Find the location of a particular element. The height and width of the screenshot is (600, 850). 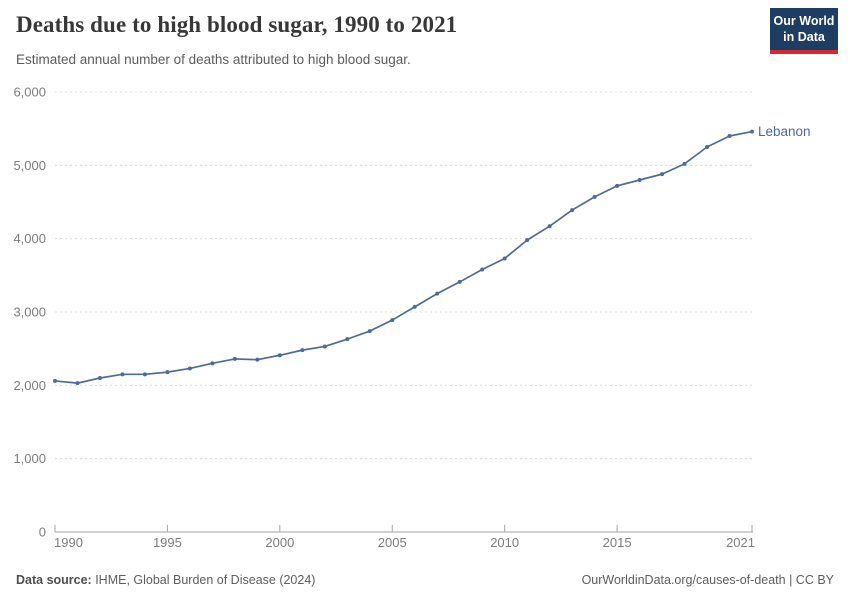

data-source-label: Data source: is located at coordinates (54, 580).